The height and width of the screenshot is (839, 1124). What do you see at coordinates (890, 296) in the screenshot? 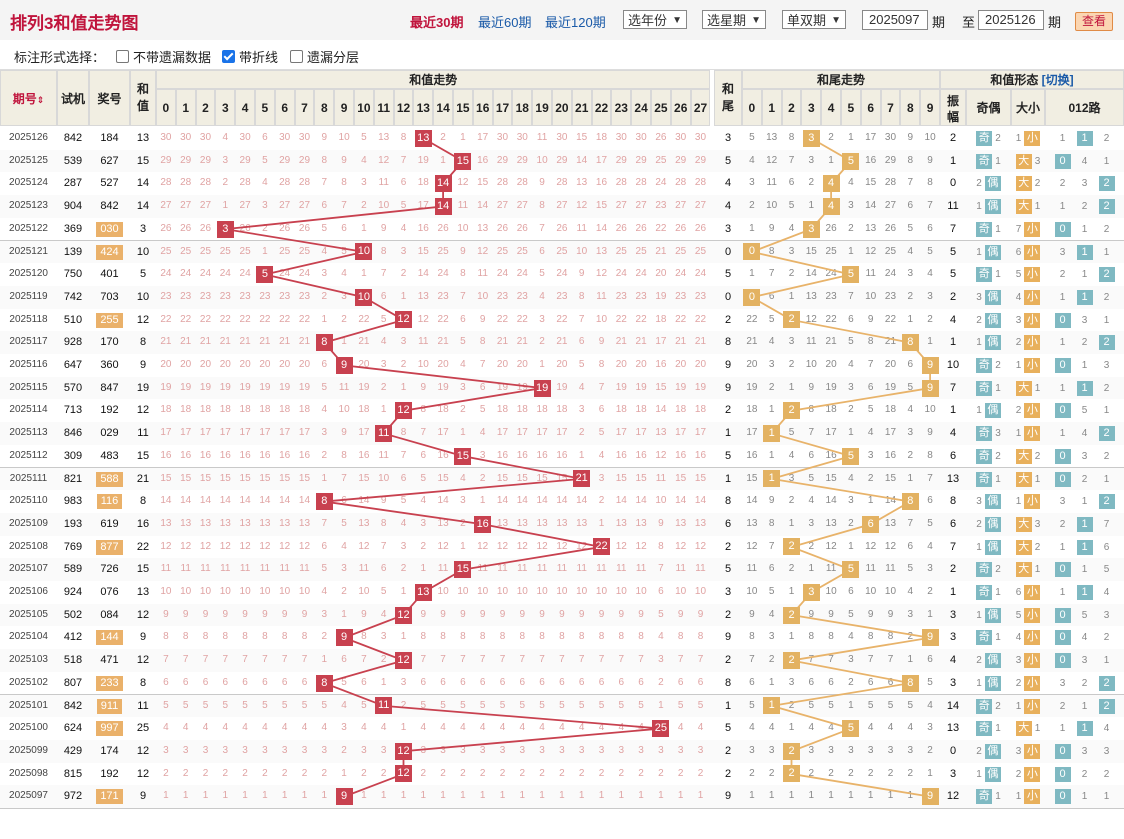
I see `tail-missing-cell: 23` at bounding box center [890, 296].